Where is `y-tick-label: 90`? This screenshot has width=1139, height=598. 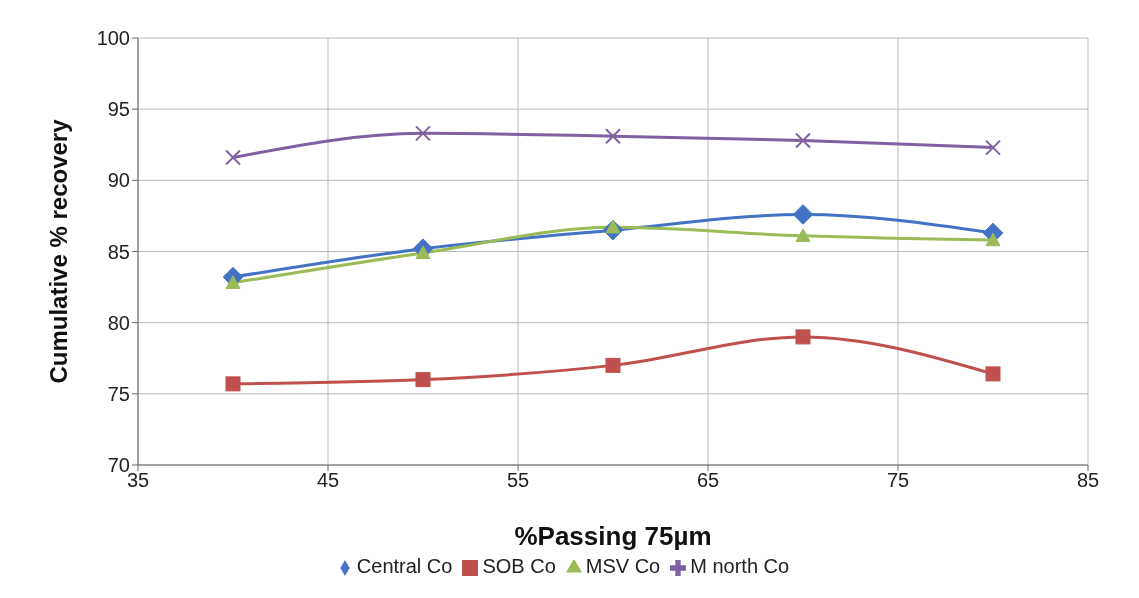 y-tick-label: 90 is located at coordinates (118, 180).